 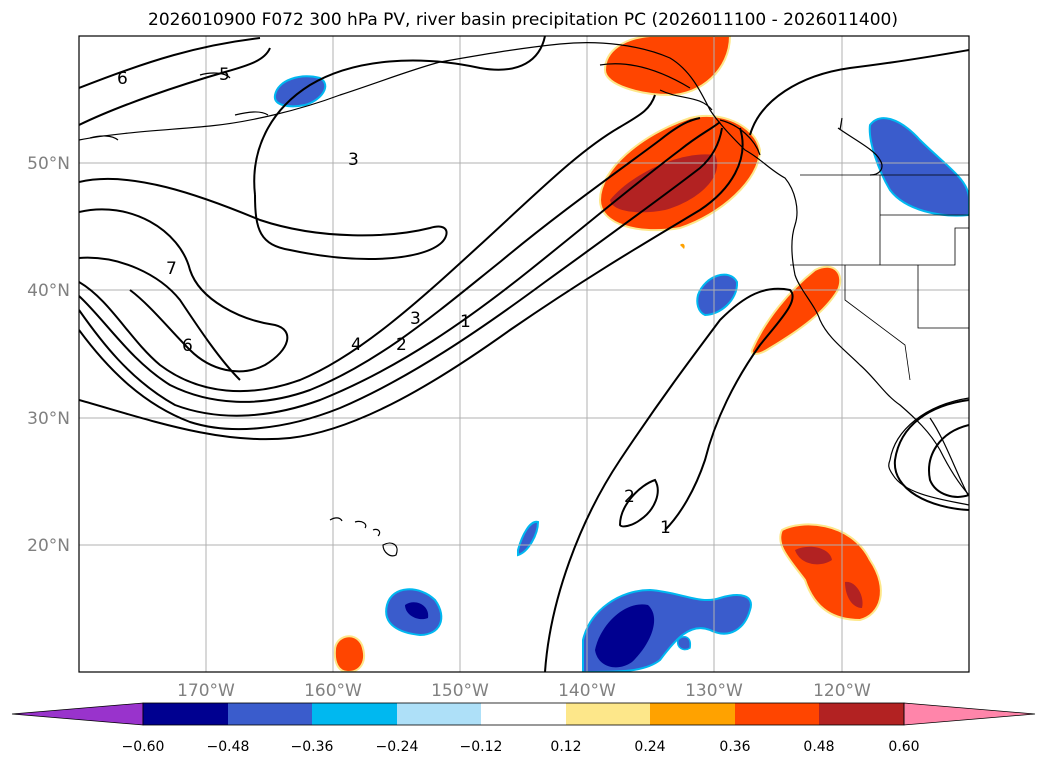 What do you see at coordinates (667, 66) in the screenshot?
I see `precip-blob-alaska` at bounding box center [667, 66].